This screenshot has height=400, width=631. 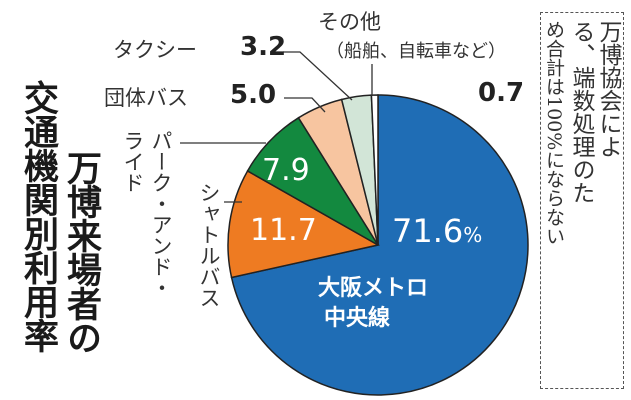 I want to click on note-box, so click(x=582, y=200).